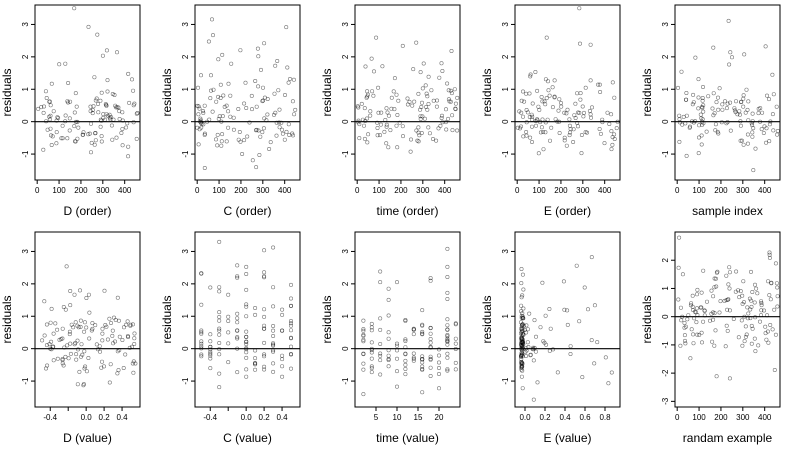 The width and height of the screenshot is (800, 450). What do you see at coordinates (219, 190) in the screenshot?
I see `x-tick-label: 100` at bounding box center [219, 190].